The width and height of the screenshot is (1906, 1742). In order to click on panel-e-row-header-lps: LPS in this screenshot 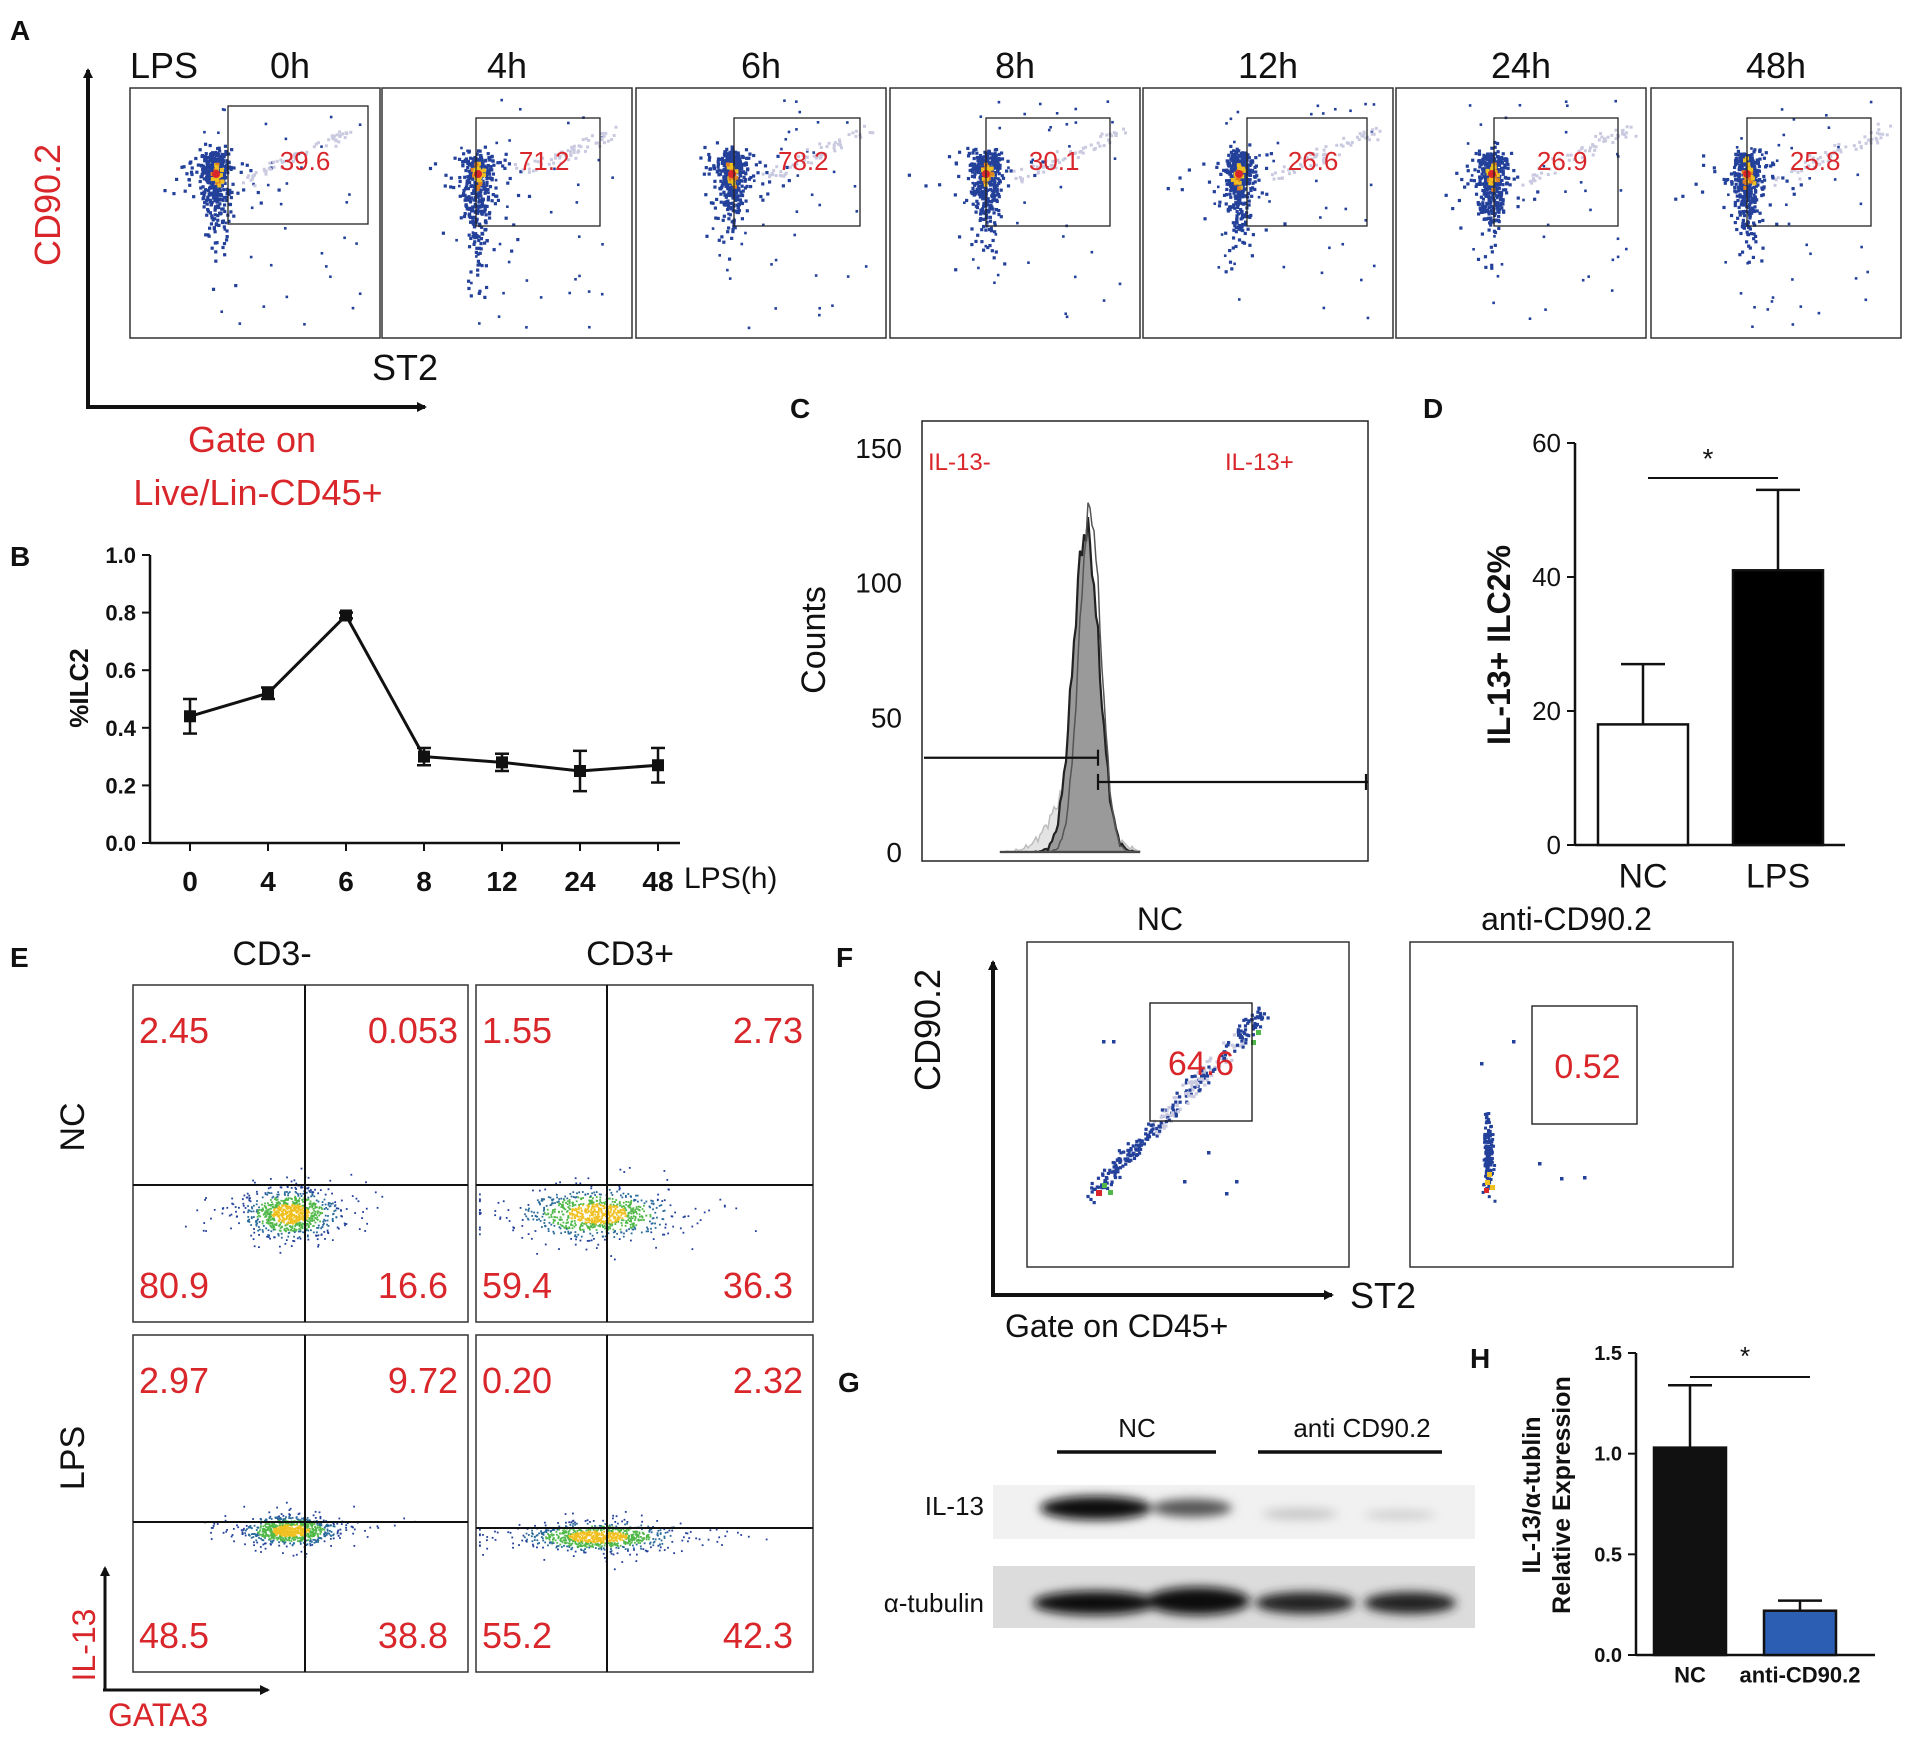, I will do `click(73, 1458)`.